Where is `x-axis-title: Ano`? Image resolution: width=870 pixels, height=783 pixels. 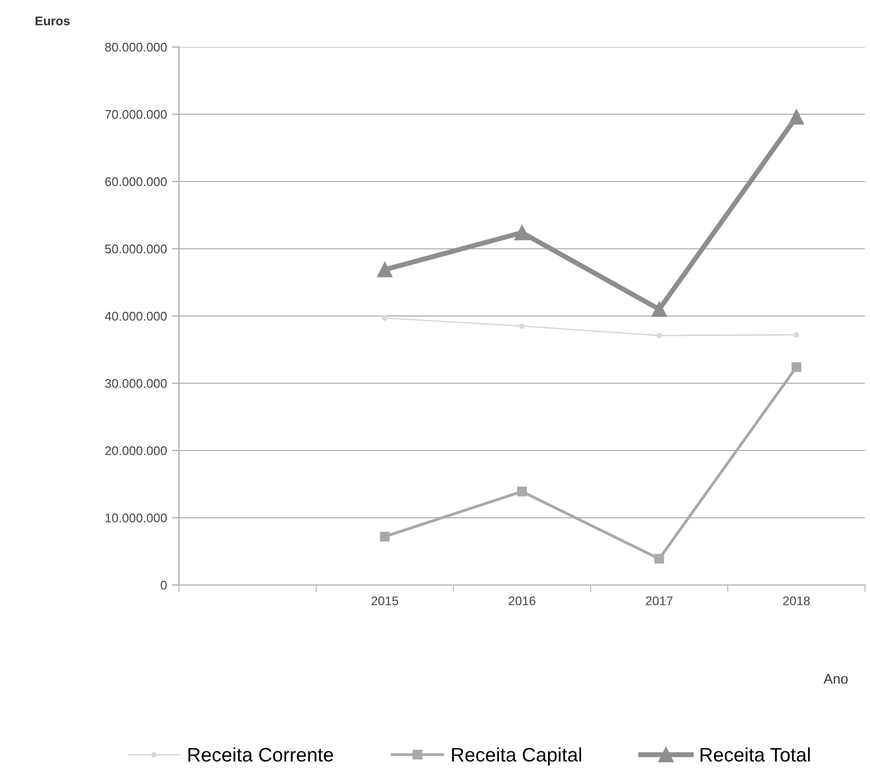
x-axis-title: Ano is located at coordinates (836, 679).